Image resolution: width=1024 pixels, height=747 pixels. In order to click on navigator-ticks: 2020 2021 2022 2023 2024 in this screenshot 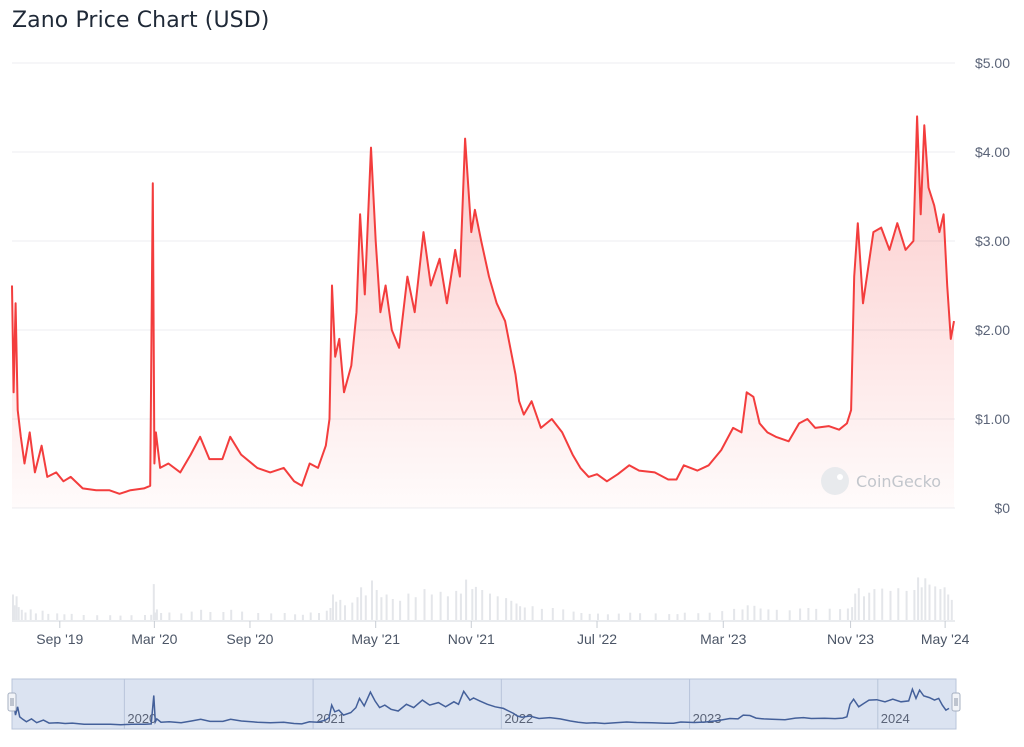, I will do `click(516, 704)`.